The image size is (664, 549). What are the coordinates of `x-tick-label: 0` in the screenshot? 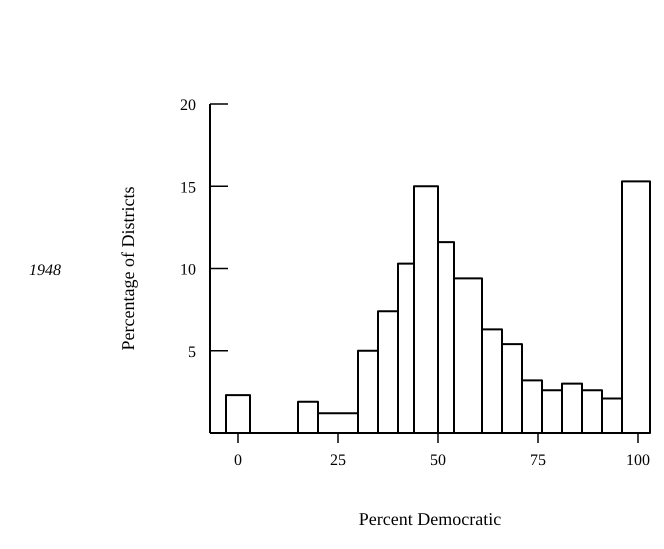 It's located at (238, 460).